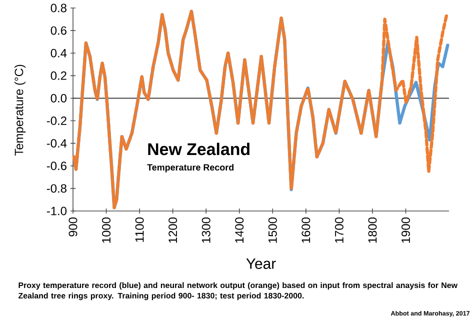 The image size is (476, 320). Describe the element at coordinates (56, 143) in the screenshot. I see `y-tick-label: -0.4` at that location.